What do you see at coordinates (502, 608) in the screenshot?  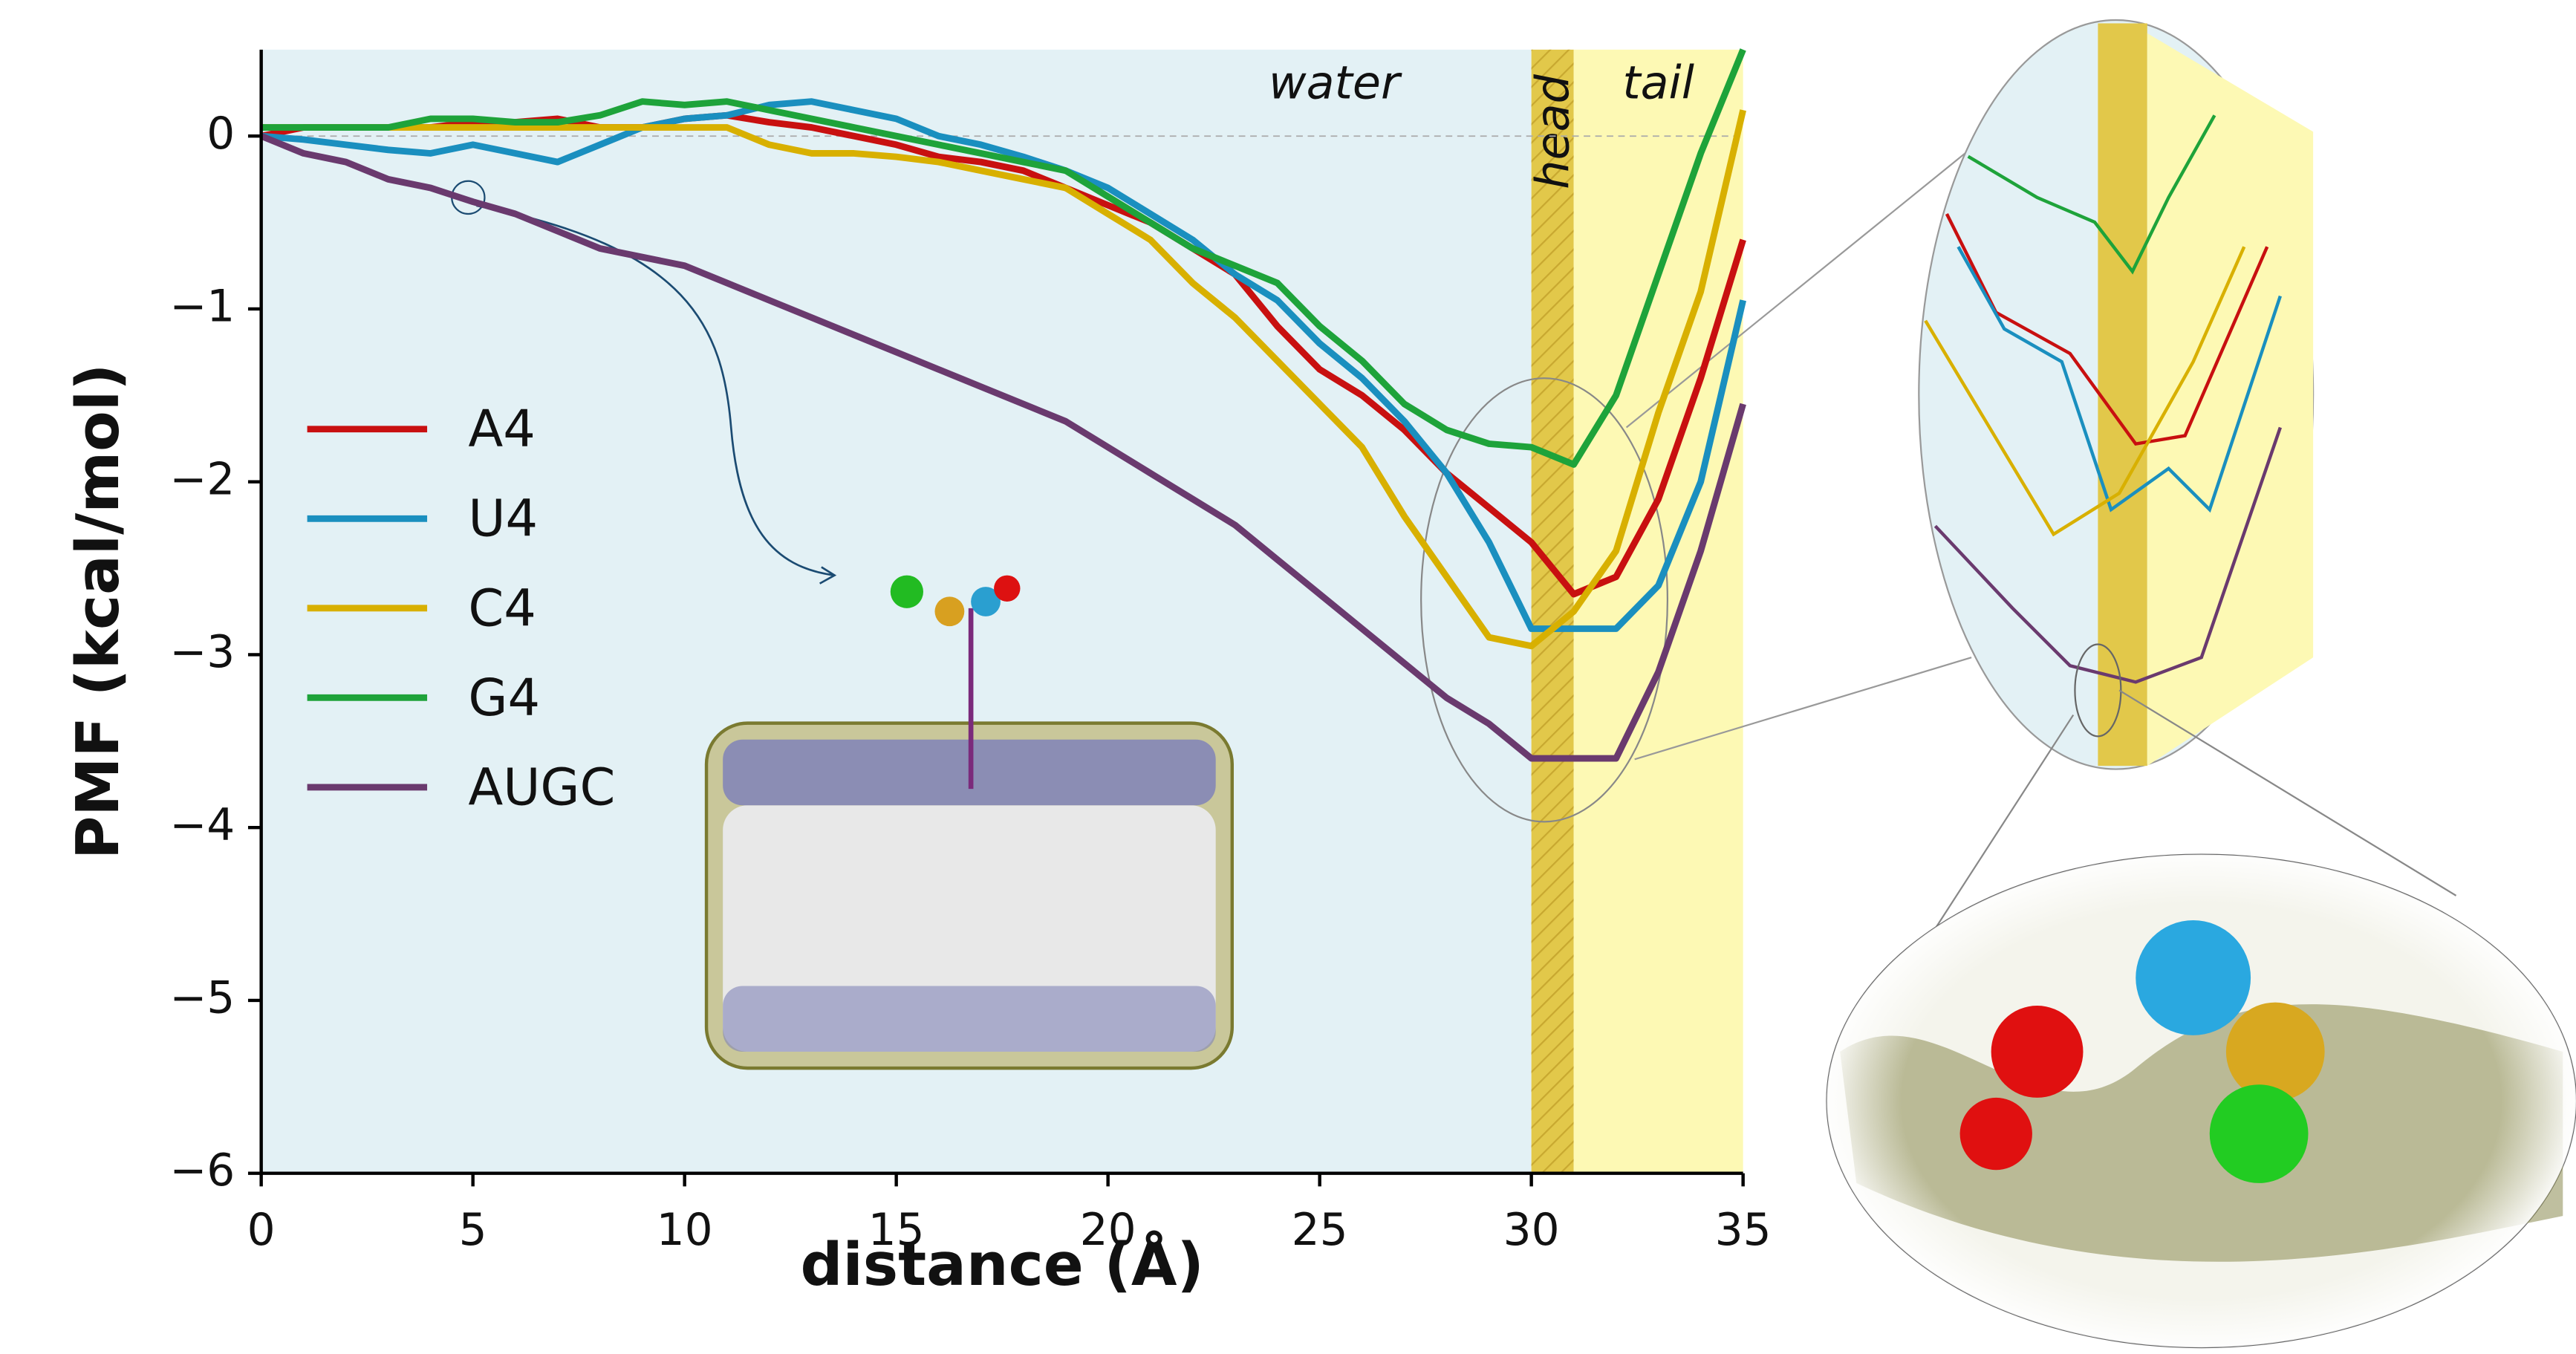 I see `legend-label: C4` at bounding box center [502, 608].